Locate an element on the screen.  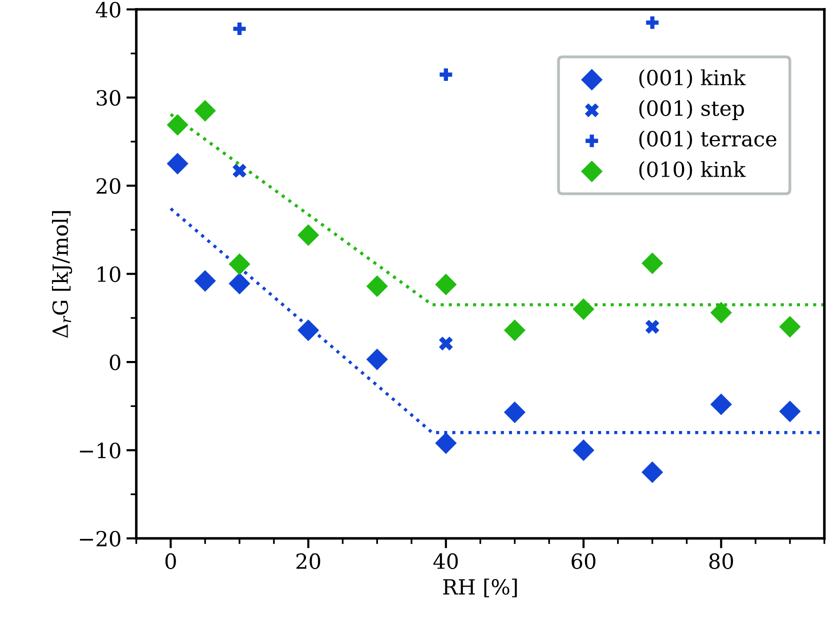
y-tick-label: 0 is located at coordinates (115, 362).